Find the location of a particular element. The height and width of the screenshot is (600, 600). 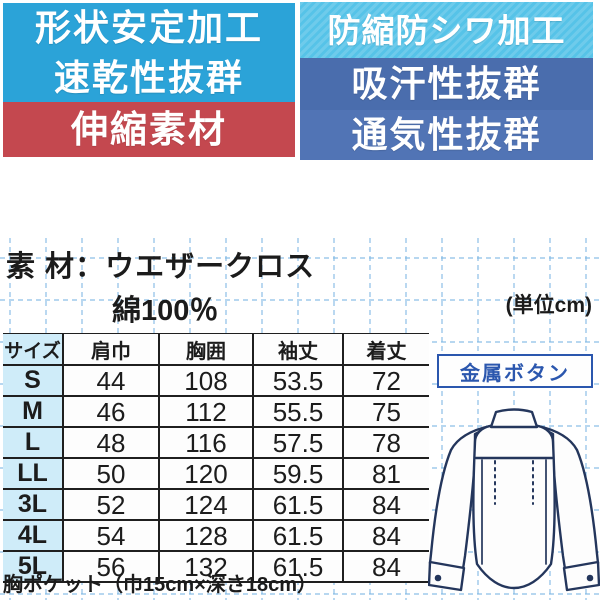

measurement-cell: 57.5 is located at coordinates (298, 443).